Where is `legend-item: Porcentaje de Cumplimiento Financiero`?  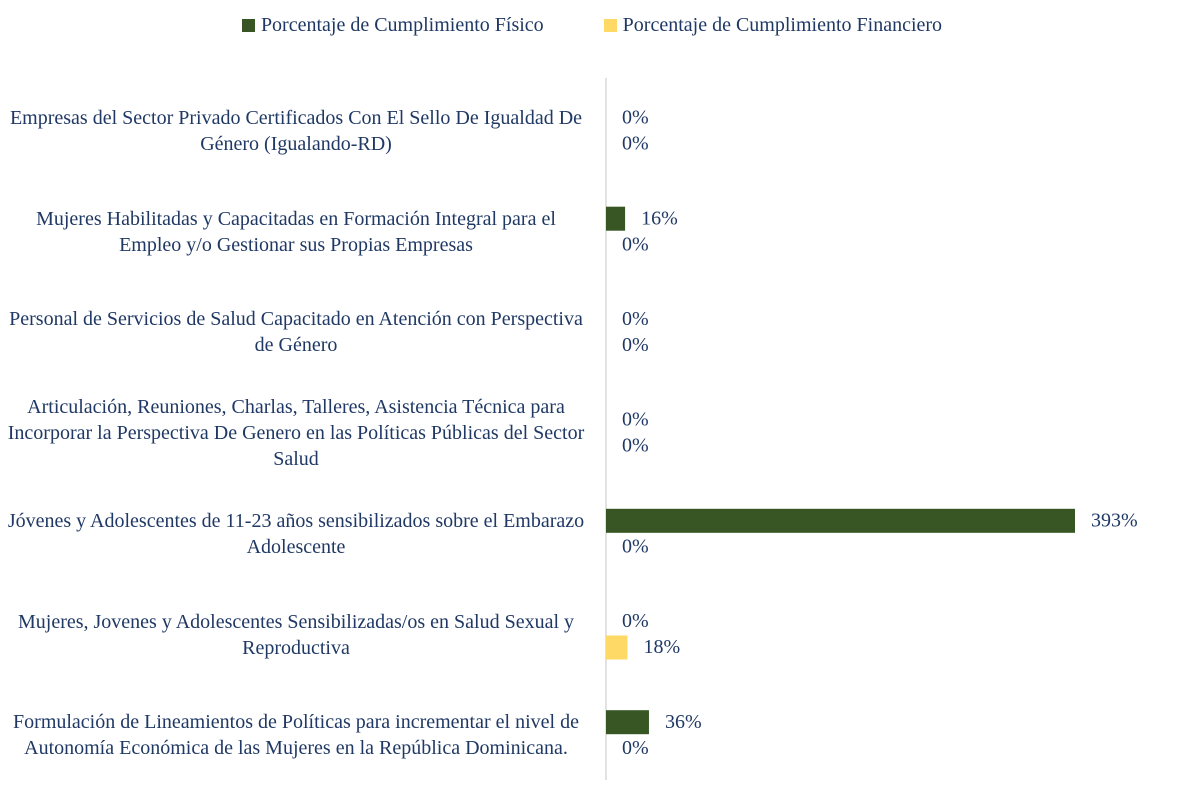 legend-item: Porcentaje de Cumplimiento Financiero is located at coordinates (773, 25).